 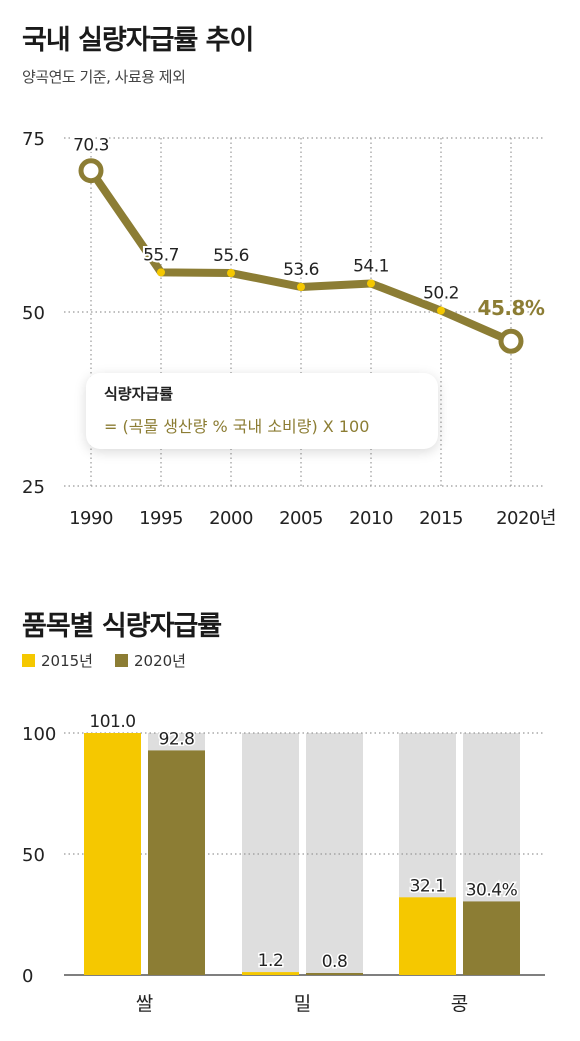 I want to click on line-data-label: 45.8%, so click(x=511, y=308).